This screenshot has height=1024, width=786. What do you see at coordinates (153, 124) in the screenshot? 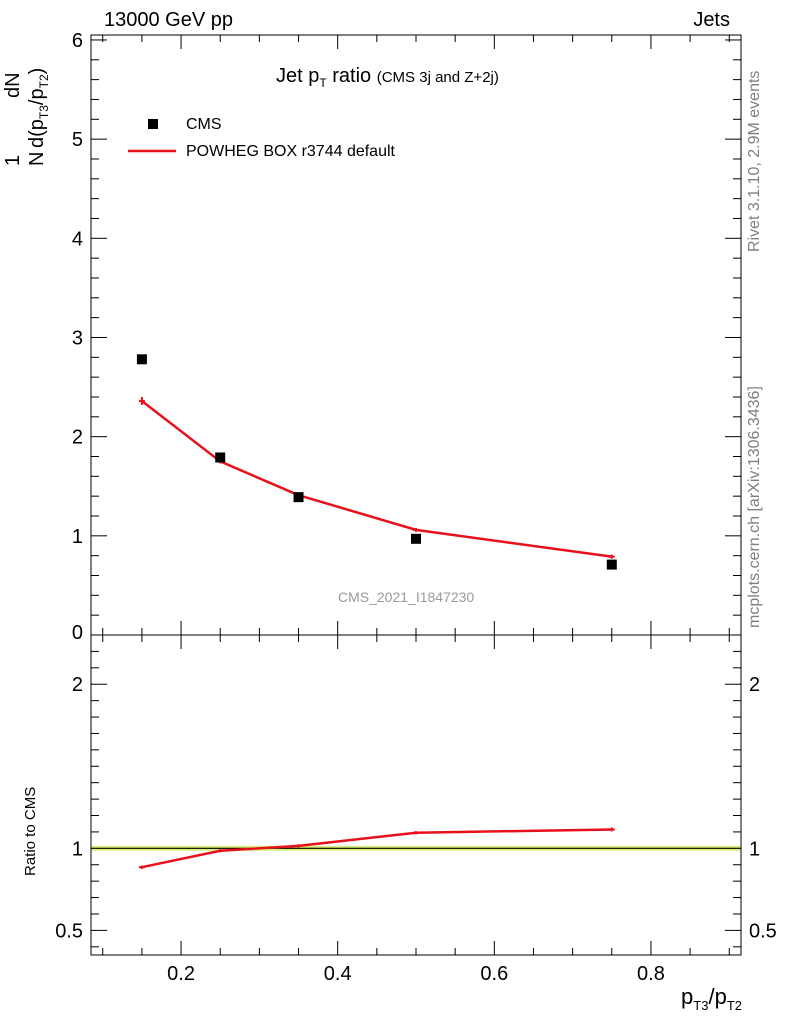
I see `legend-data-marker` at bounding box center [153, 124].